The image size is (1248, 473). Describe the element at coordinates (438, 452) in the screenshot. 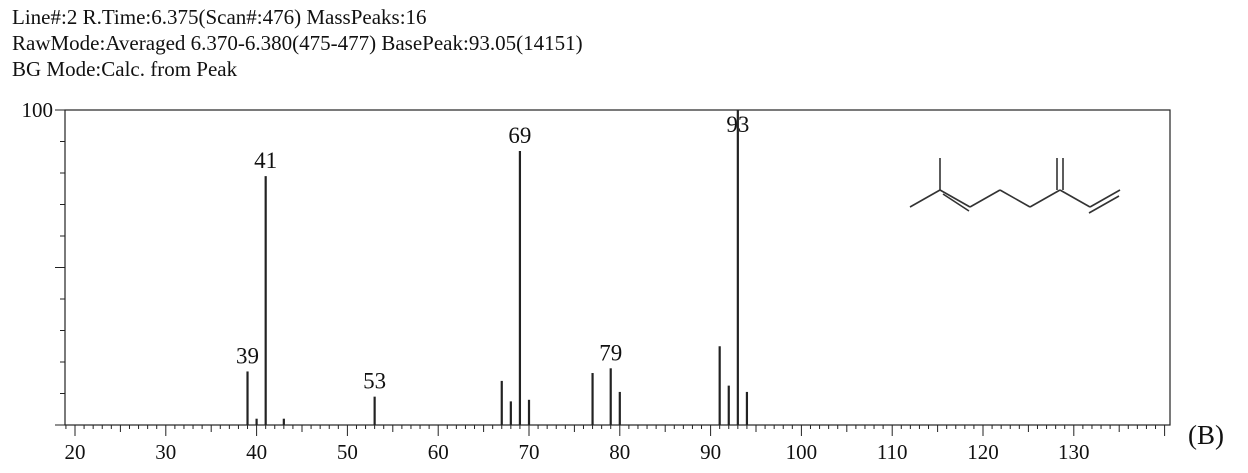

I see `x-tick-label: 60` at that location.